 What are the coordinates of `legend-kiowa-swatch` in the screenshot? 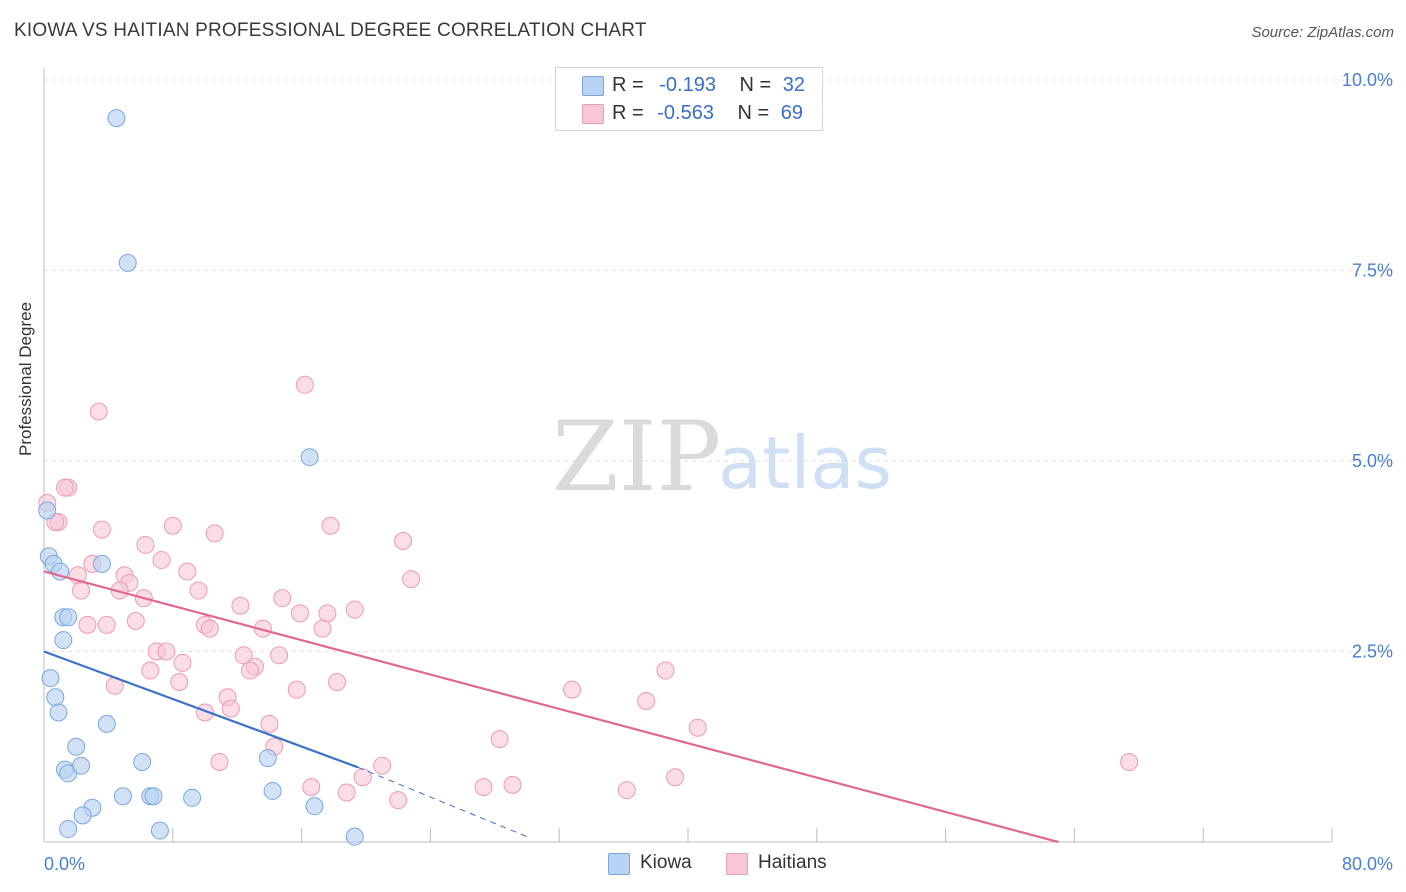 It's located at (619, 864).